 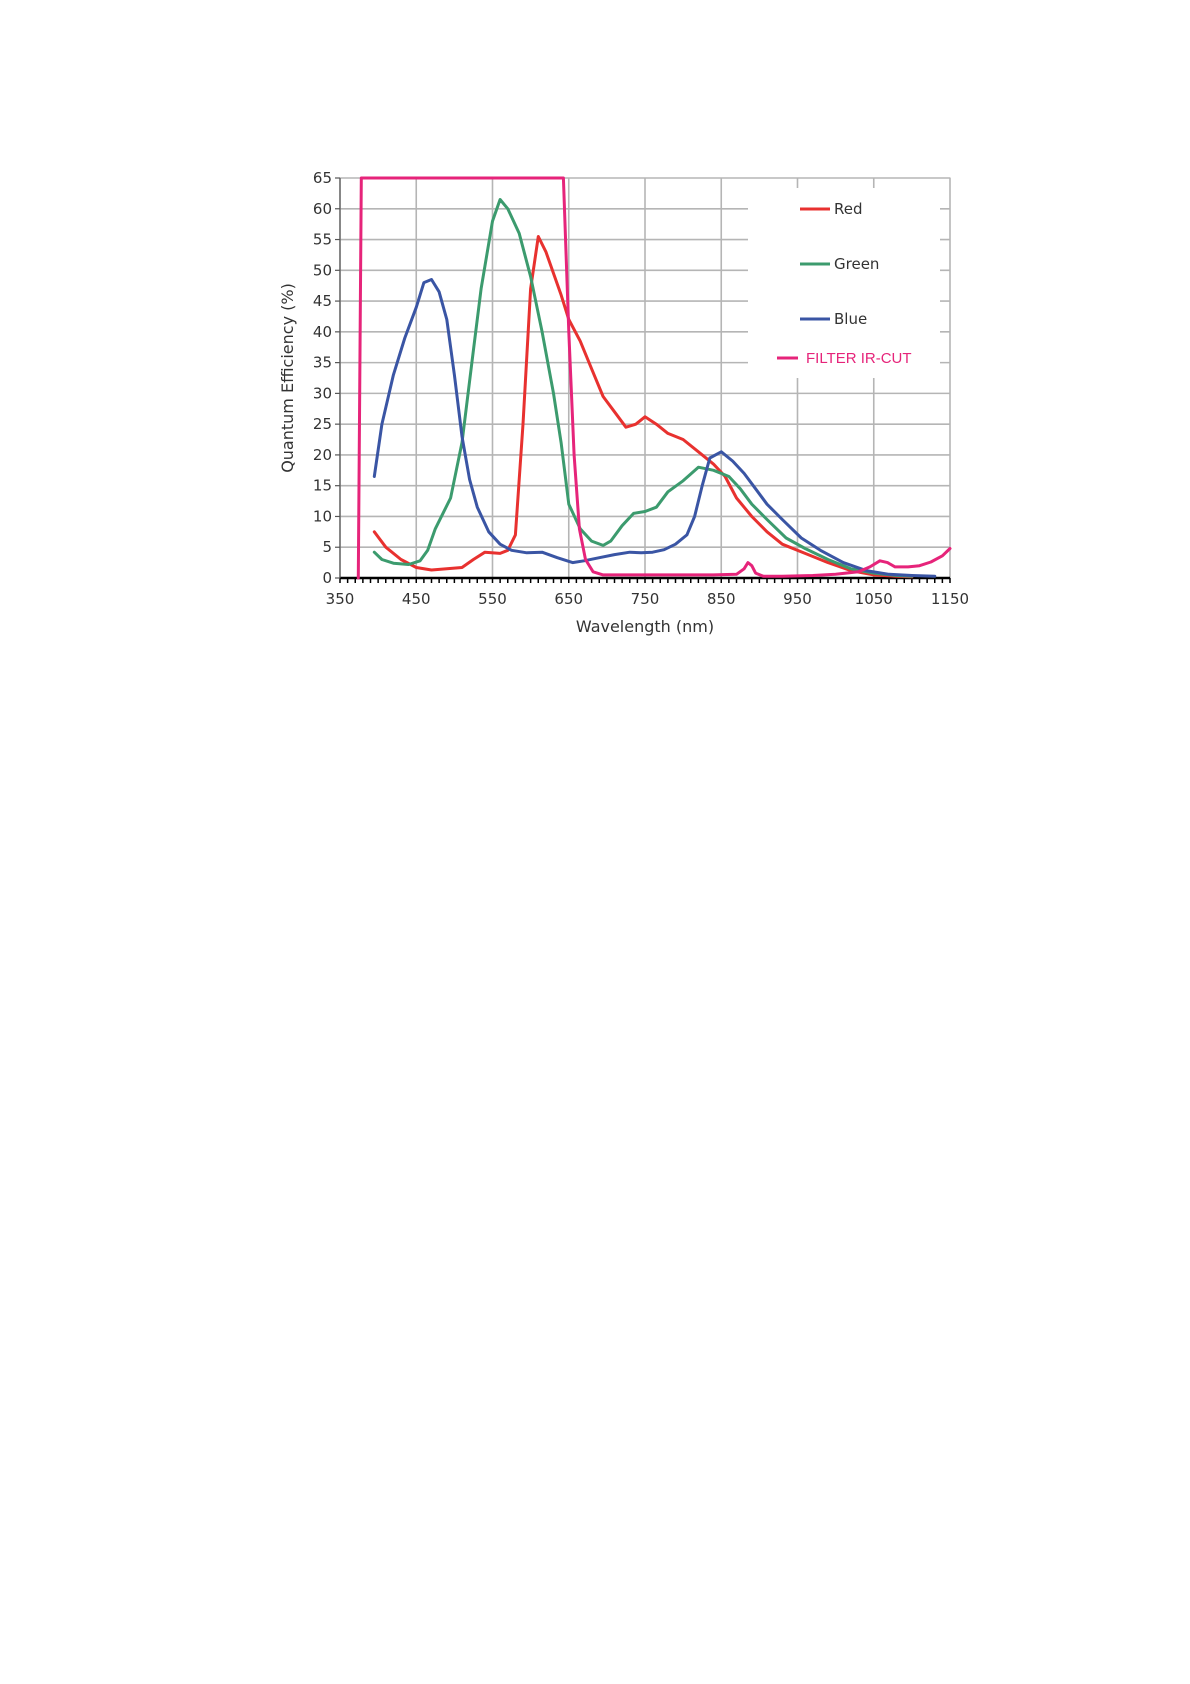 What do you see at coordinates (322, 178) in the screenshot?
I see `y-tick-label: 65` at bounding box center [322, 178].